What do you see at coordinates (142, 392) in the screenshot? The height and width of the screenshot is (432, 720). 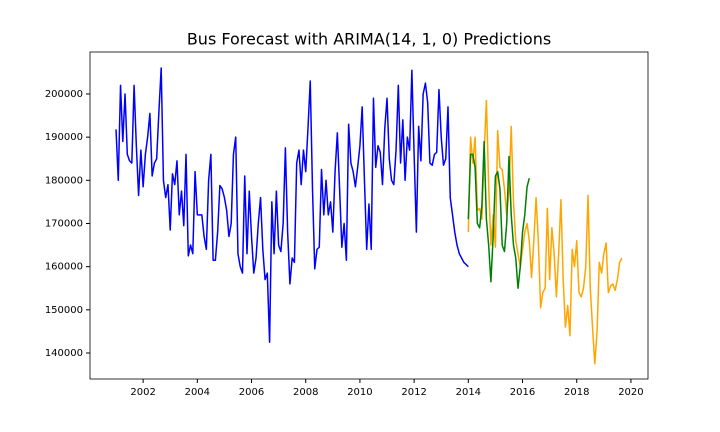 I see `x-tick-label: 2002` at bounding box center [142, 392].